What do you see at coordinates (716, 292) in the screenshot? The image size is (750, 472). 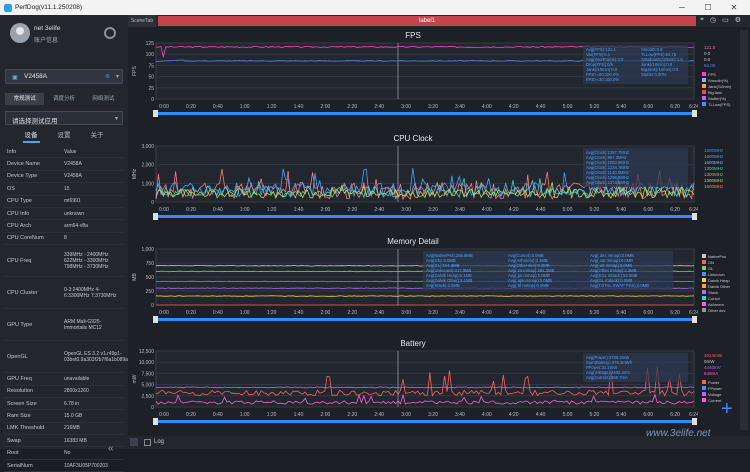 I see `legend-item: Stack` at bounding box center [716, 292].